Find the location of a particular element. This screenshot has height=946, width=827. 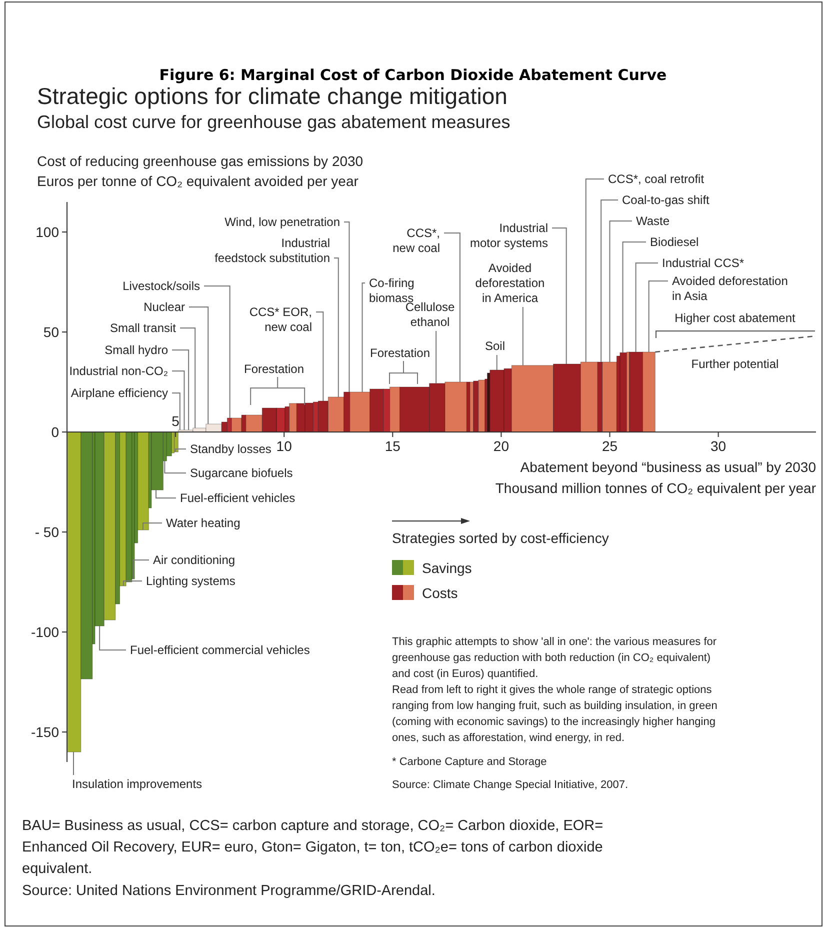

y-axis-title: Cost of reducing greenhouse gas emissions by 2030 Euros per tonne of CO₂ equivalent avoided per year is located at coordinates (200, 171).